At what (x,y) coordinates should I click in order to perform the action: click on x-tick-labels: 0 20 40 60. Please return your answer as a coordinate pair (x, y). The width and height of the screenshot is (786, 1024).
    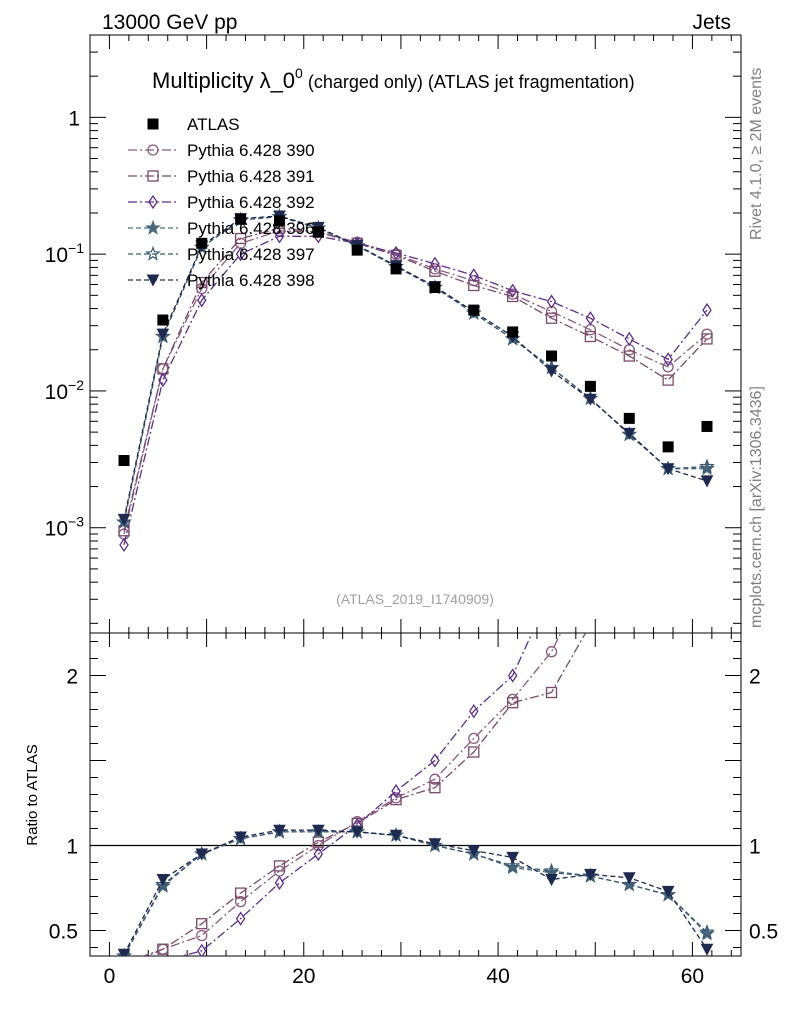
    Looking at the image, I should click on (404, 976).